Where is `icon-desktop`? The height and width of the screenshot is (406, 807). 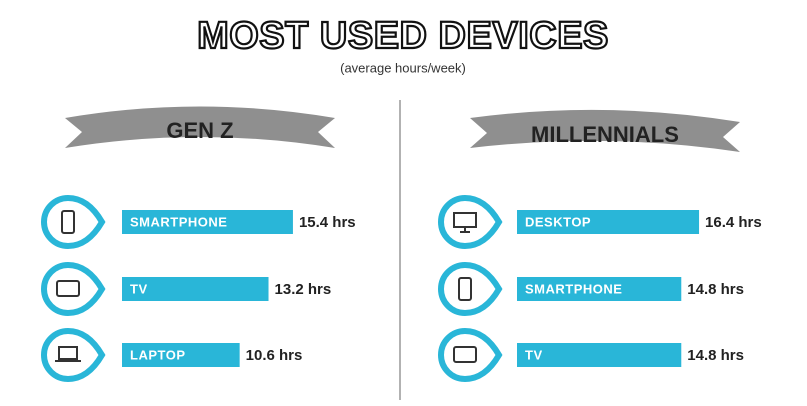
icon-desktop is located at coordinates (470, 222).